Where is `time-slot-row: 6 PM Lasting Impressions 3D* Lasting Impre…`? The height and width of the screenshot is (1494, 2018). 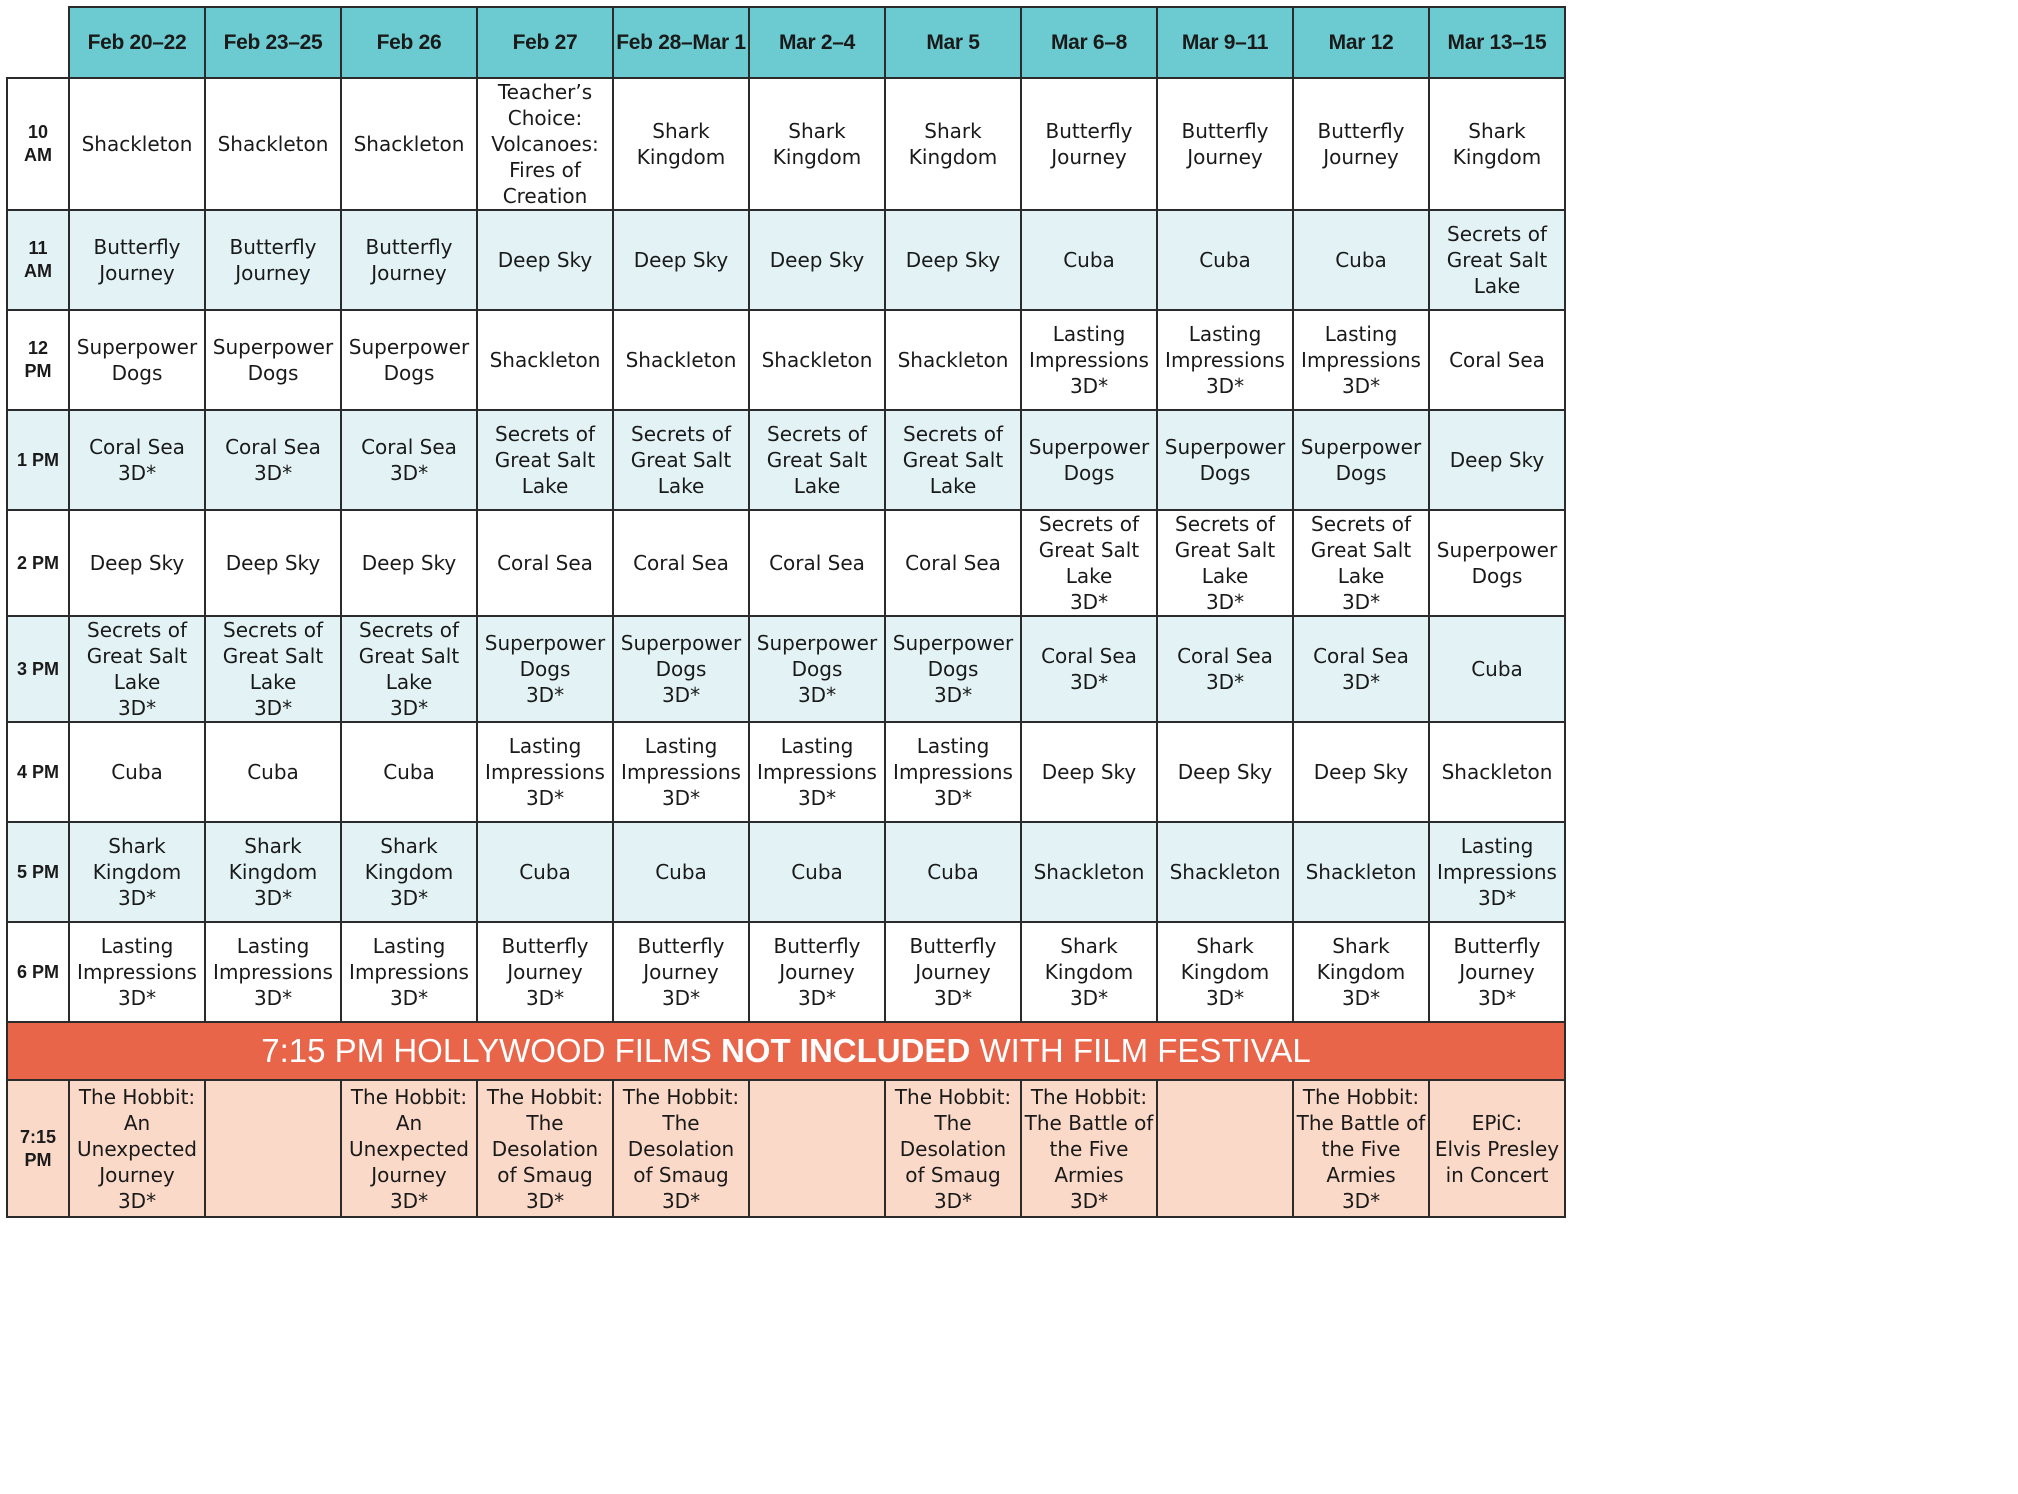
time-slot-row: 6 PM Lasting Impressions 3D* Lasting Impre… is located at coordinates (786, 972).